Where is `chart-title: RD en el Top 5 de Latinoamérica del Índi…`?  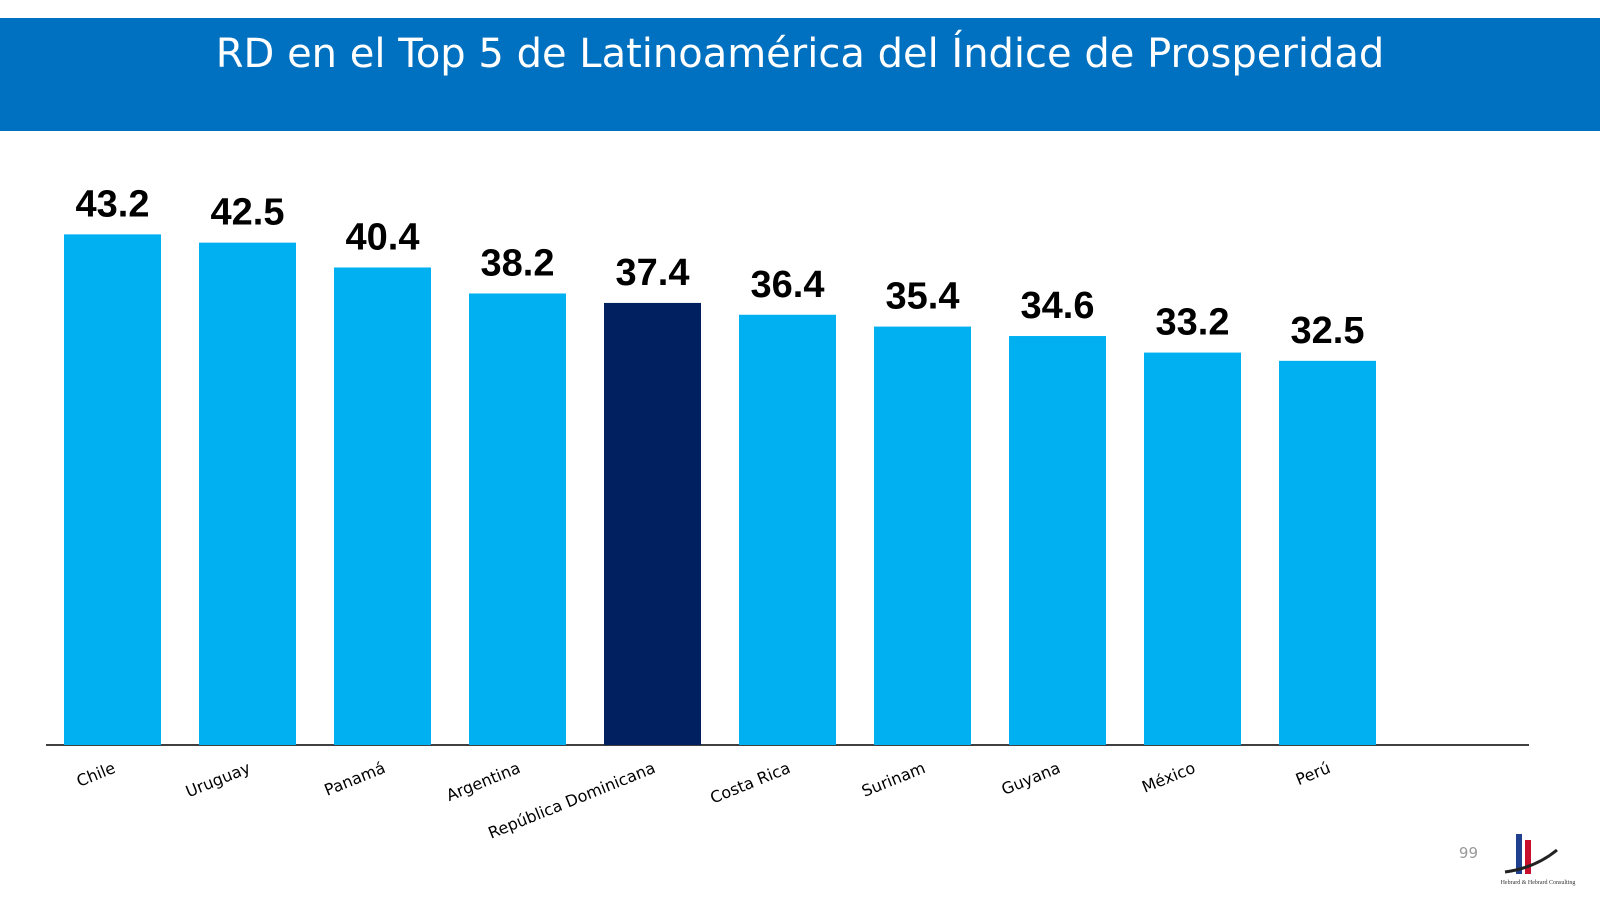 chart-title: RD en el Top 5 de Latinoamérica del Índi… is located at coordinates (800, 53).